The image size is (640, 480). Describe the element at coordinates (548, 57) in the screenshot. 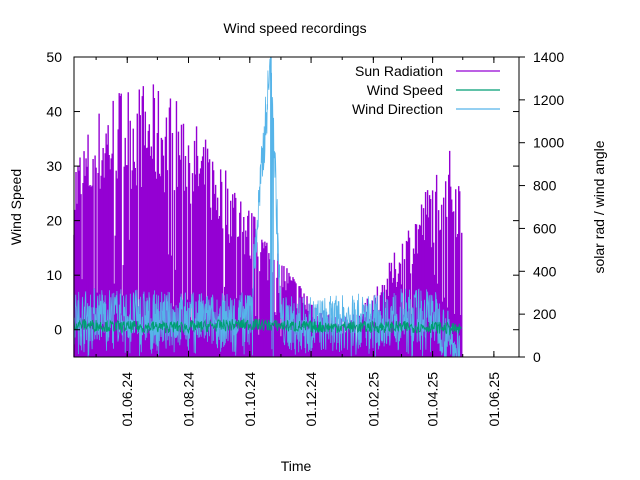

I see `y2-tick-label: 1400` at that location.